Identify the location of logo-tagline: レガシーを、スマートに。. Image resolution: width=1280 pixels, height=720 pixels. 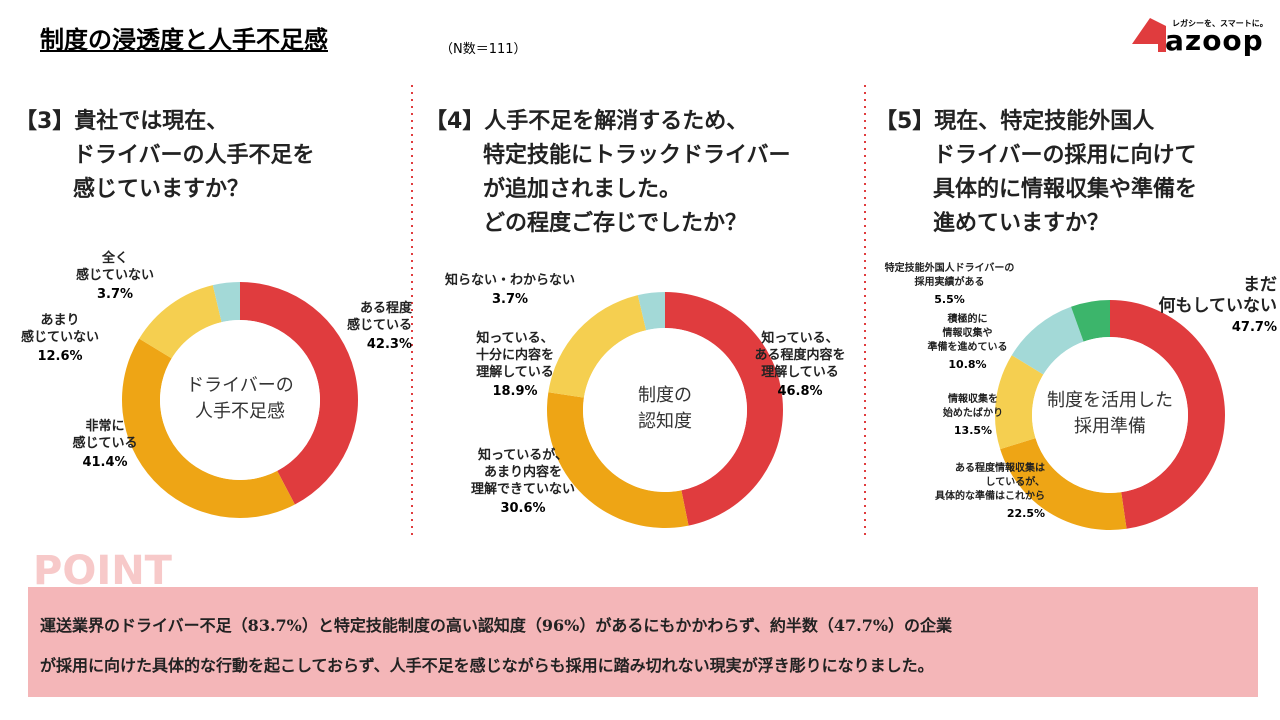
(1220, 23).